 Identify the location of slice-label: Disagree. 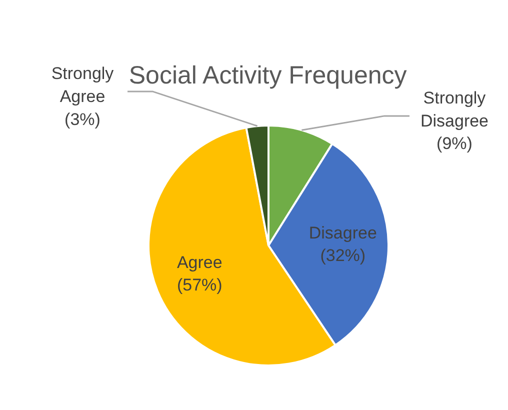
(342, 232).